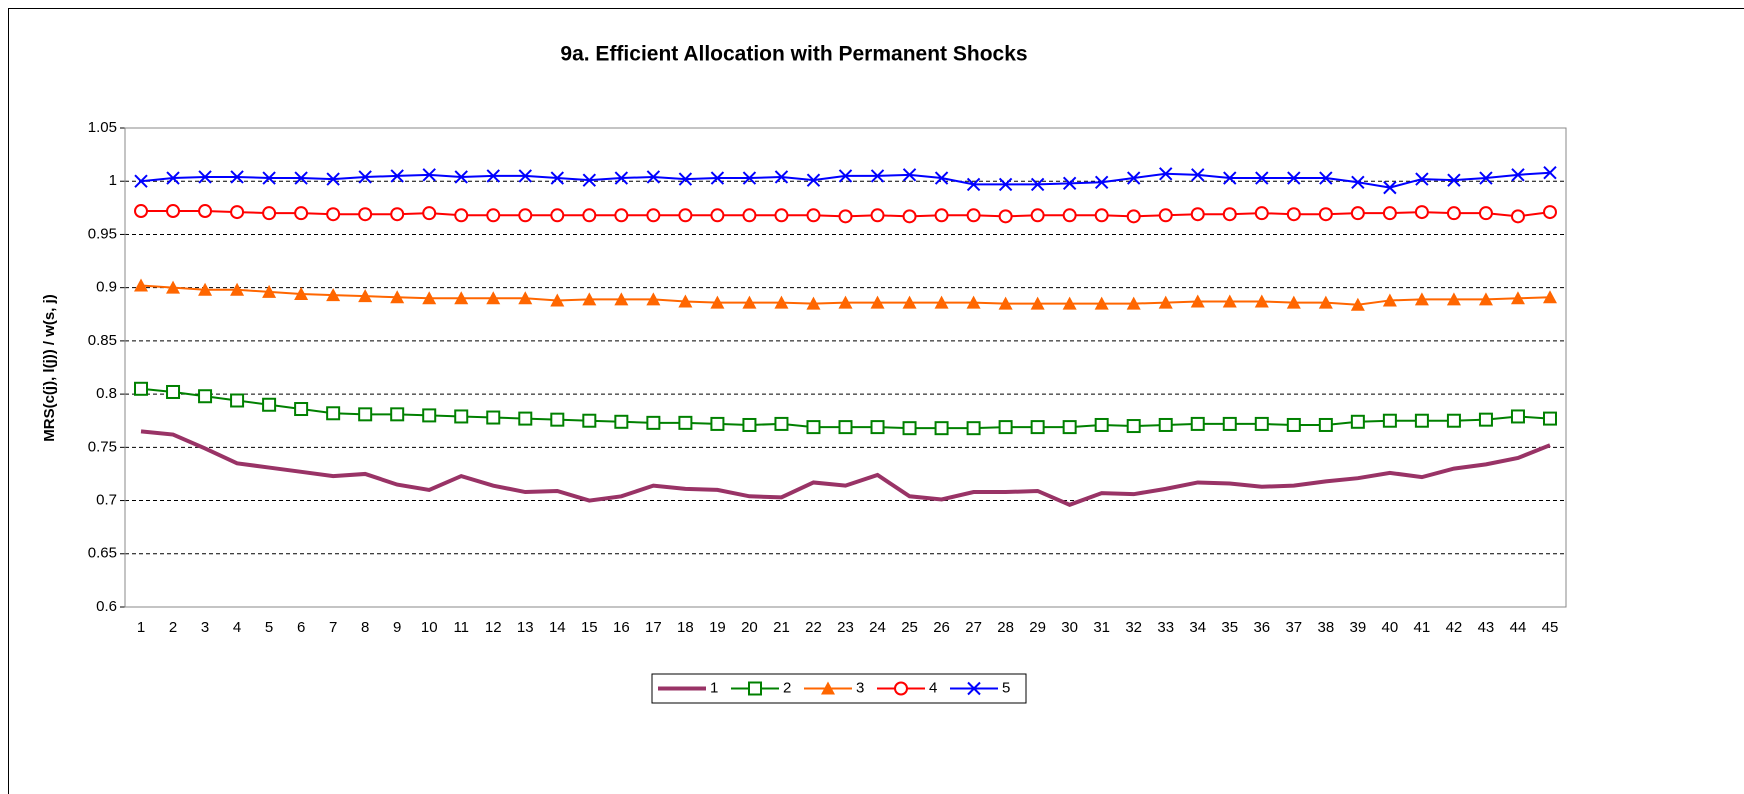 This screenshot has height=794, width=1744. I want to click on x-tick-label: 11, so click(461, 627).